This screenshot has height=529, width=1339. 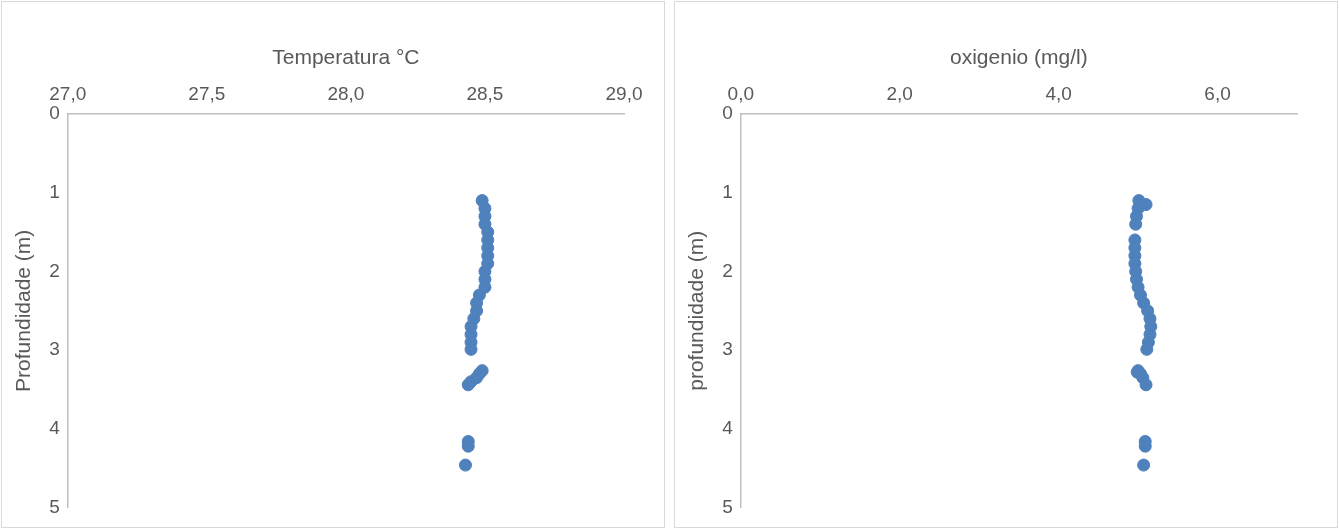 What do you see at coordinates (740, 93) in the screenshot?
I see `x-tick-label: 0,0` at bounding box center [740, 93].